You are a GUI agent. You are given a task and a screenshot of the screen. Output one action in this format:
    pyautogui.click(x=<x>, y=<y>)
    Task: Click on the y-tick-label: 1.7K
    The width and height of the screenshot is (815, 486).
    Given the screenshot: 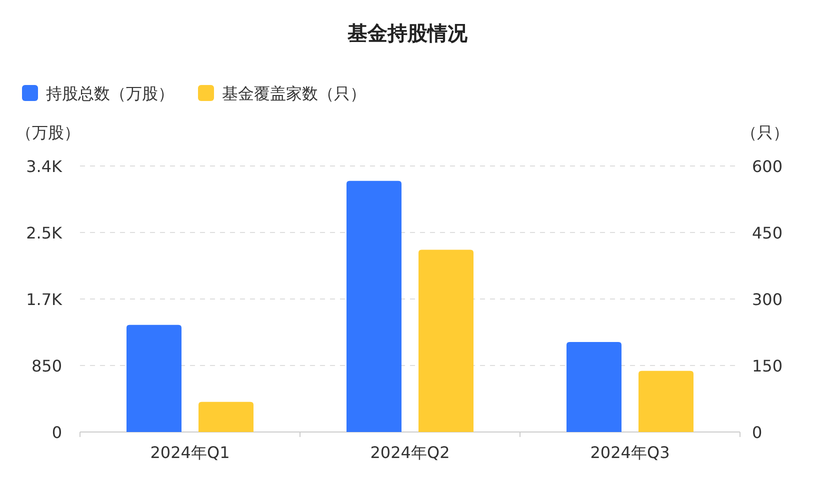 What is the action you would take?
    pyautogui.click(x=44, y=299)
    